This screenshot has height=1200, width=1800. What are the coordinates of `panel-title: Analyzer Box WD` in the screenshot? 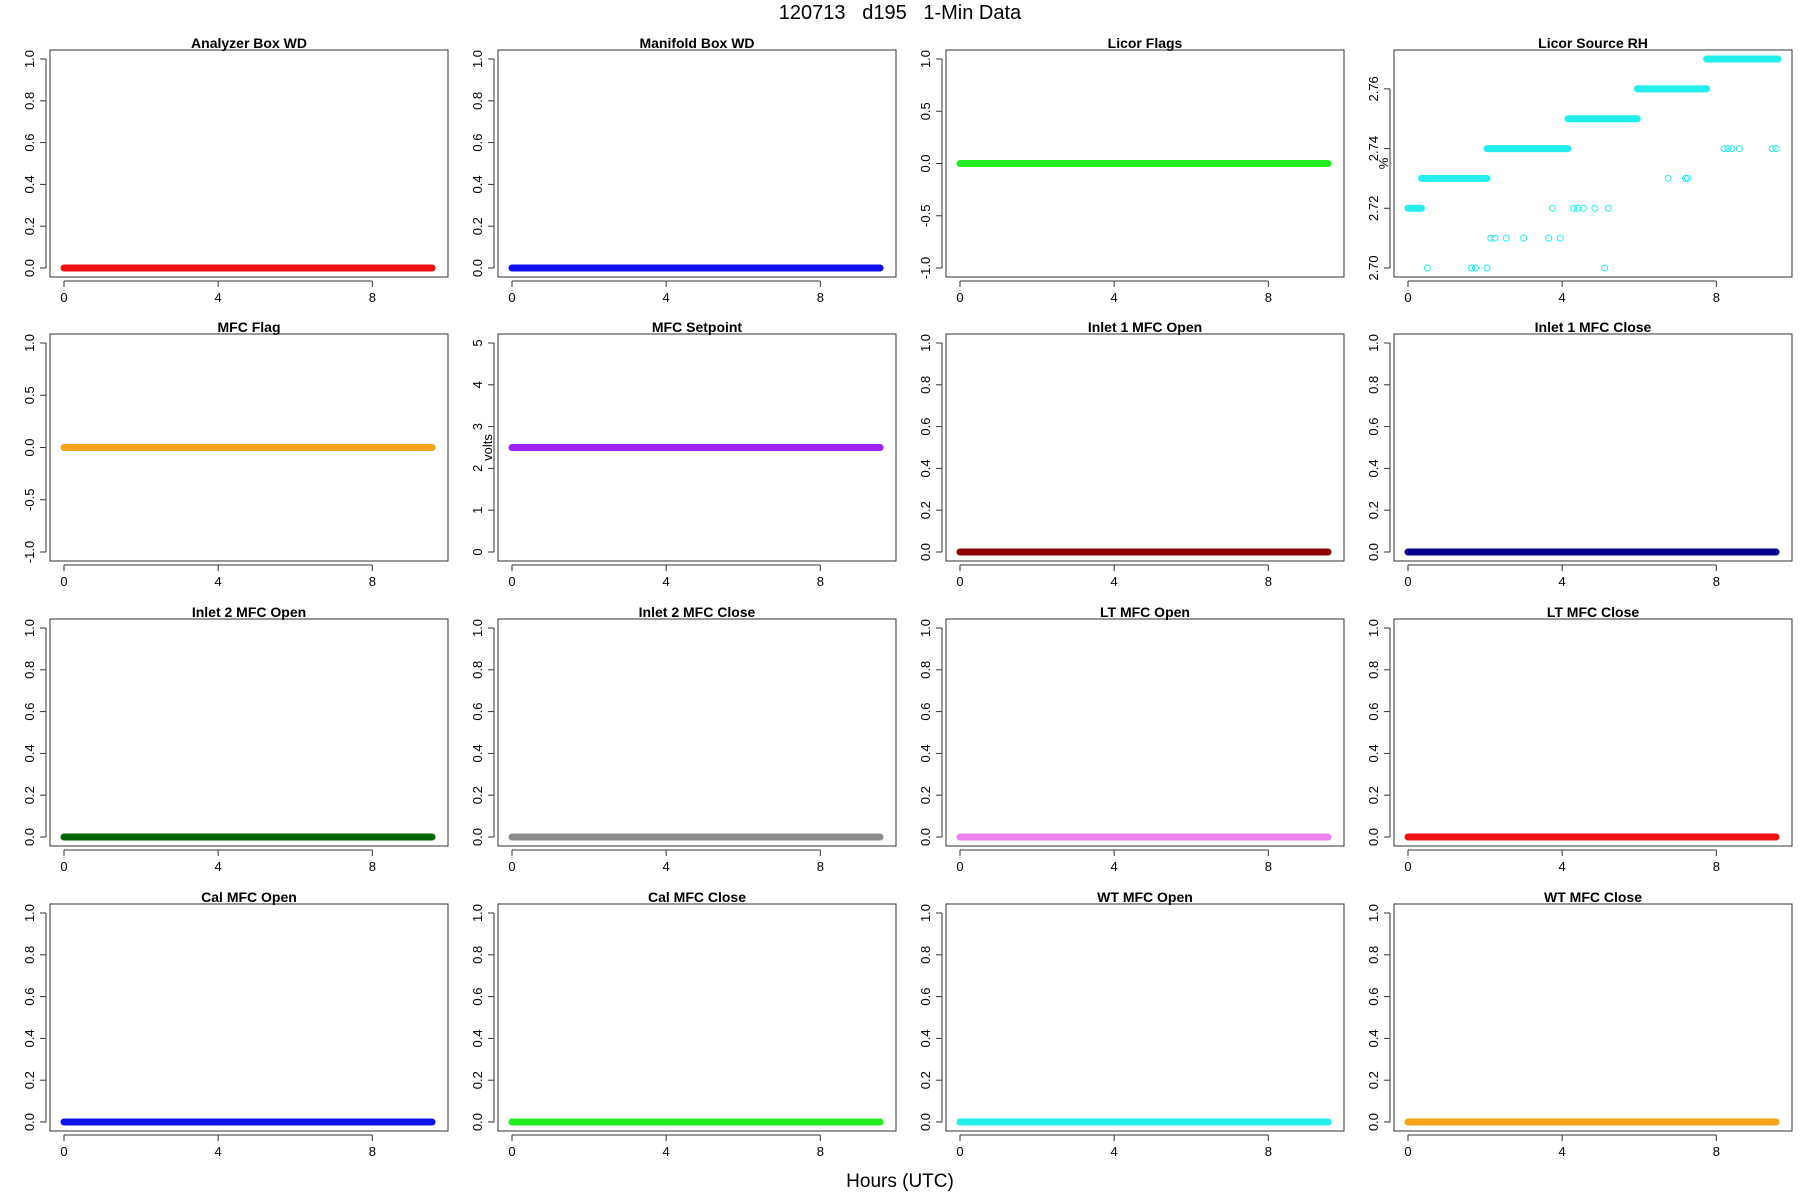 It's located at (249, 43).